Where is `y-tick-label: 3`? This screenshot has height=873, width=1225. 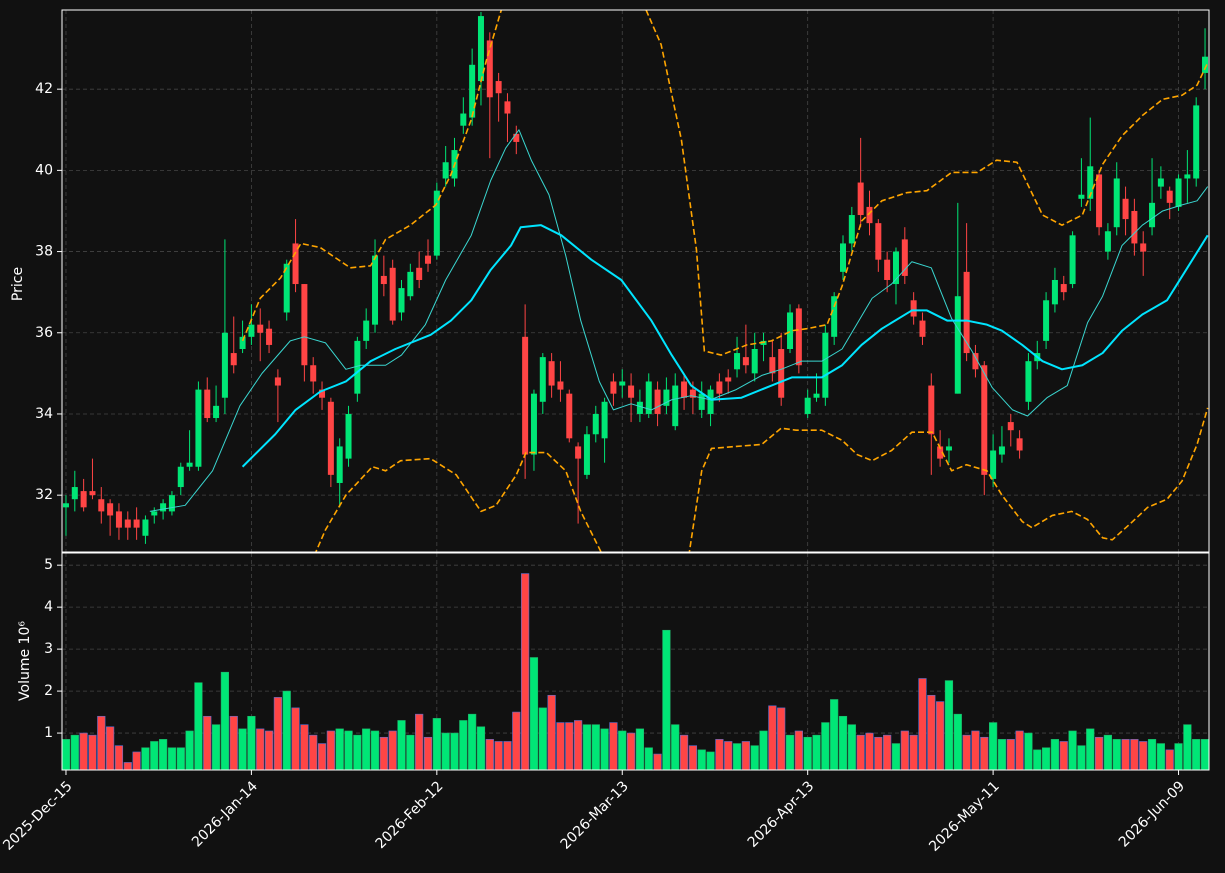 y-tick-label: 3 is located at coordinates (48, 649).